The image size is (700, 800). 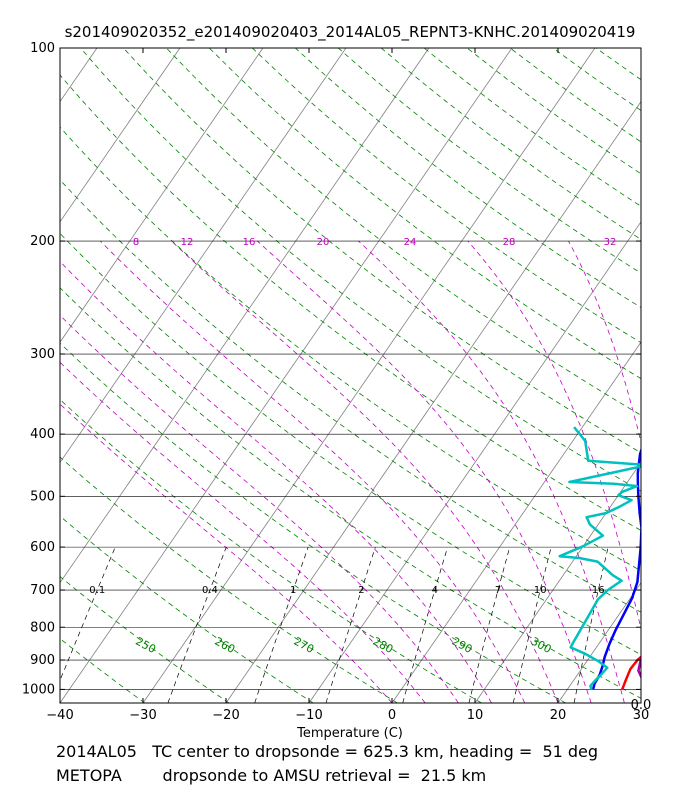 I want to click on mixing-ratio-label: 2, so click(x=361, y=590).